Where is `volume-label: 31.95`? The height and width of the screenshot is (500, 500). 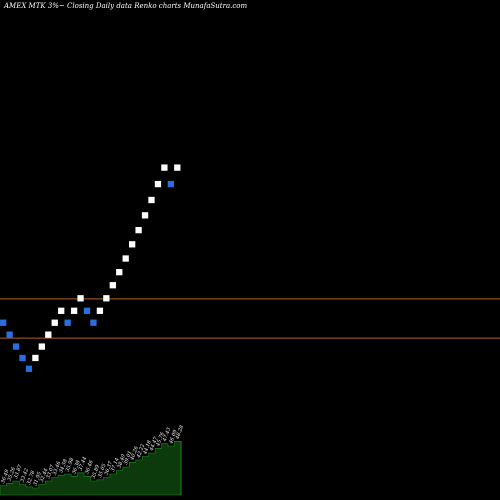
volume-label: 31.95 is located at coordinates (37, 479).